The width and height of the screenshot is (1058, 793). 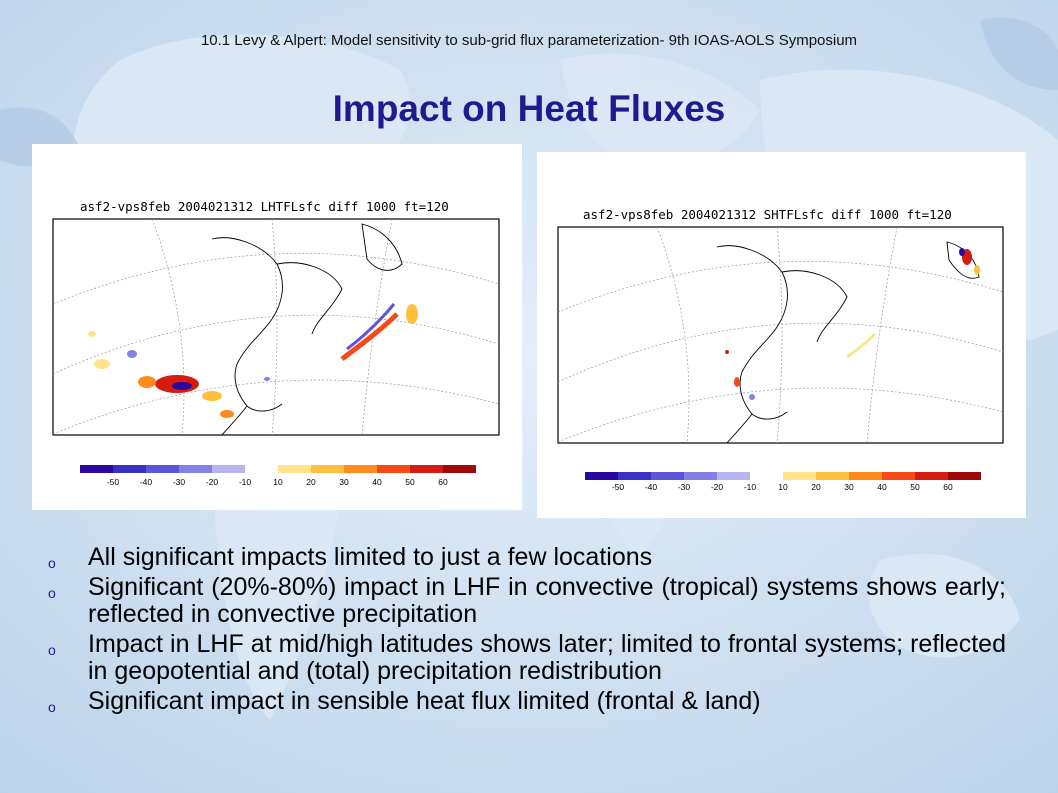 I want to click on shtfl-colorbar, so click(x=783, y=476).